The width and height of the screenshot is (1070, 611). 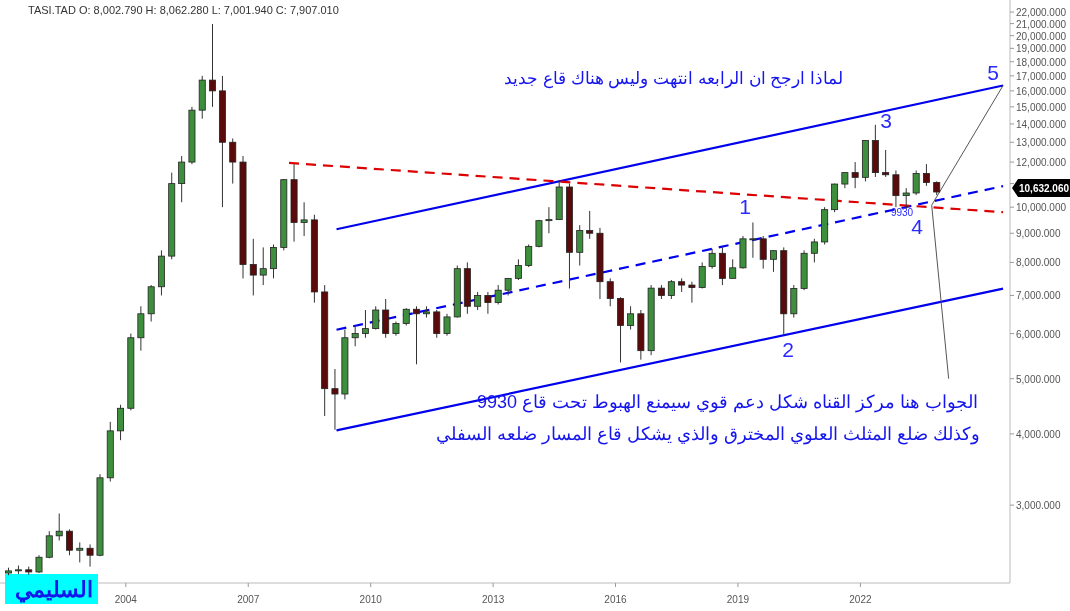 What do you see at coordinates (745, 206) in the screenshot?
I see `annotation: 1` at bounding box center [745, 206].